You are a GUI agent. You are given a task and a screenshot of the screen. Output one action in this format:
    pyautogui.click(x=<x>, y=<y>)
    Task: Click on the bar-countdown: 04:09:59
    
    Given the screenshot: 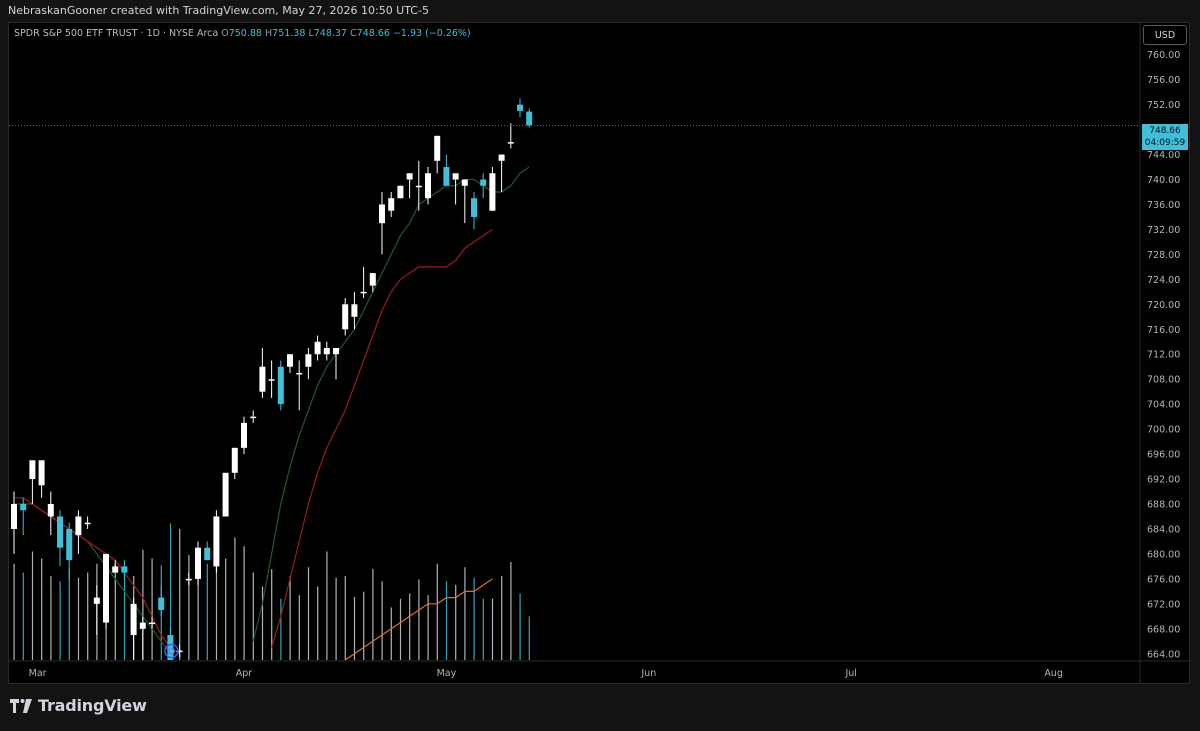 What is the action you would take?
    pyautogui.click(x=1165, y=143)
    